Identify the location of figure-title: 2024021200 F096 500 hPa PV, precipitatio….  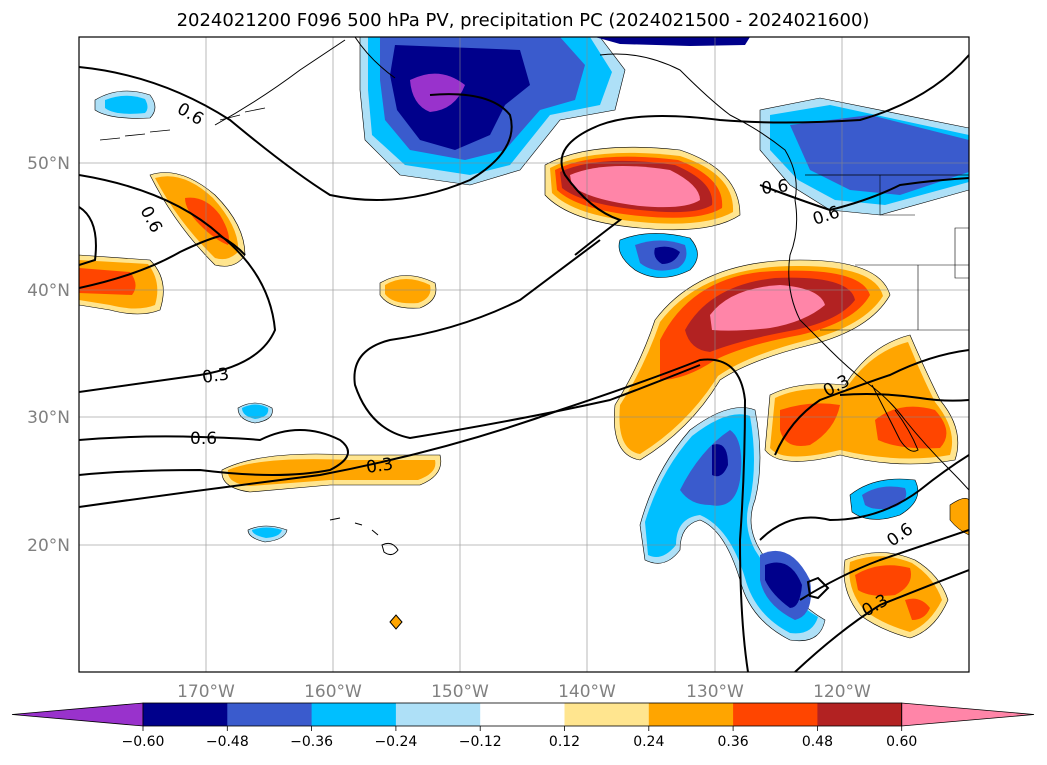
(523, 20).